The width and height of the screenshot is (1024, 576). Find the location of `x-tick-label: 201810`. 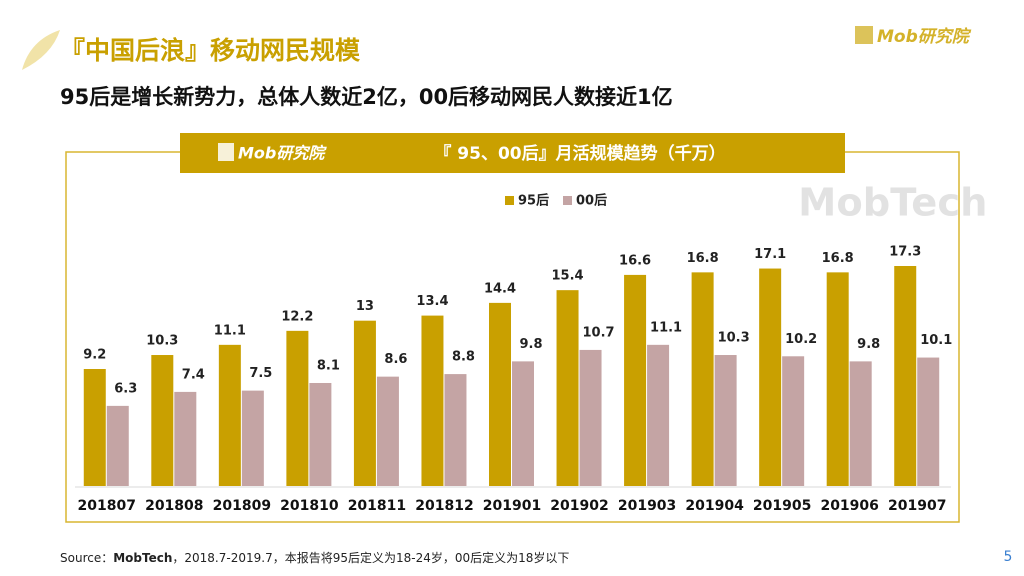

x-tick-label: 201810 is located at coordinates (309, 506).